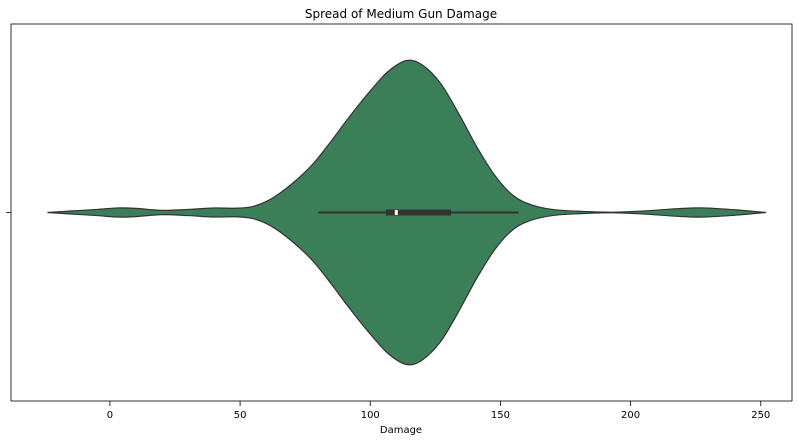  Describe the element at coordinates (630, 415) in the screenshot. I see `x-tick-label: 200` at that location.